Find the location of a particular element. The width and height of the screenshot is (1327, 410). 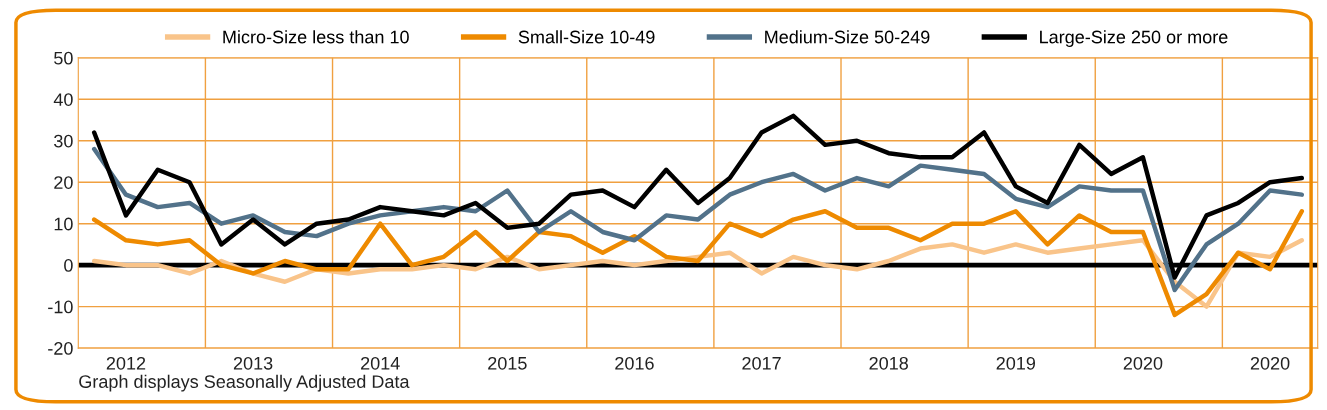

legend-label: Large-Size 250 or more is located at coordinates (1134, 38).